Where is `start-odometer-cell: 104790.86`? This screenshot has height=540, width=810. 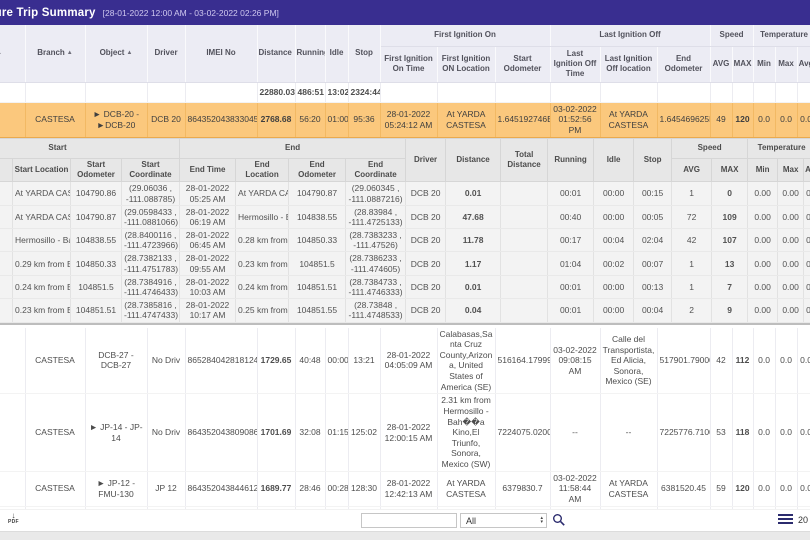
start-odometer-cell: 104790.86 is located at coordinates (96, 193).